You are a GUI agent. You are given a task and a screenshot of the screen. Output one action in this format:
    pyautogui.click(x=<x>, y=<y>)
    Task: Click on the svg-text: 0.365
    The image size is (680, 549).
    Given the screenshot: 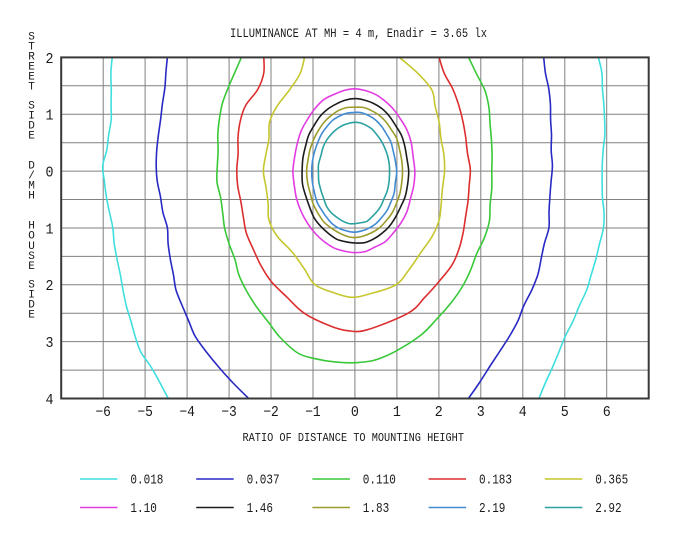 What is the action you would take?
    pyautogui.click(x=611, y=481)
    